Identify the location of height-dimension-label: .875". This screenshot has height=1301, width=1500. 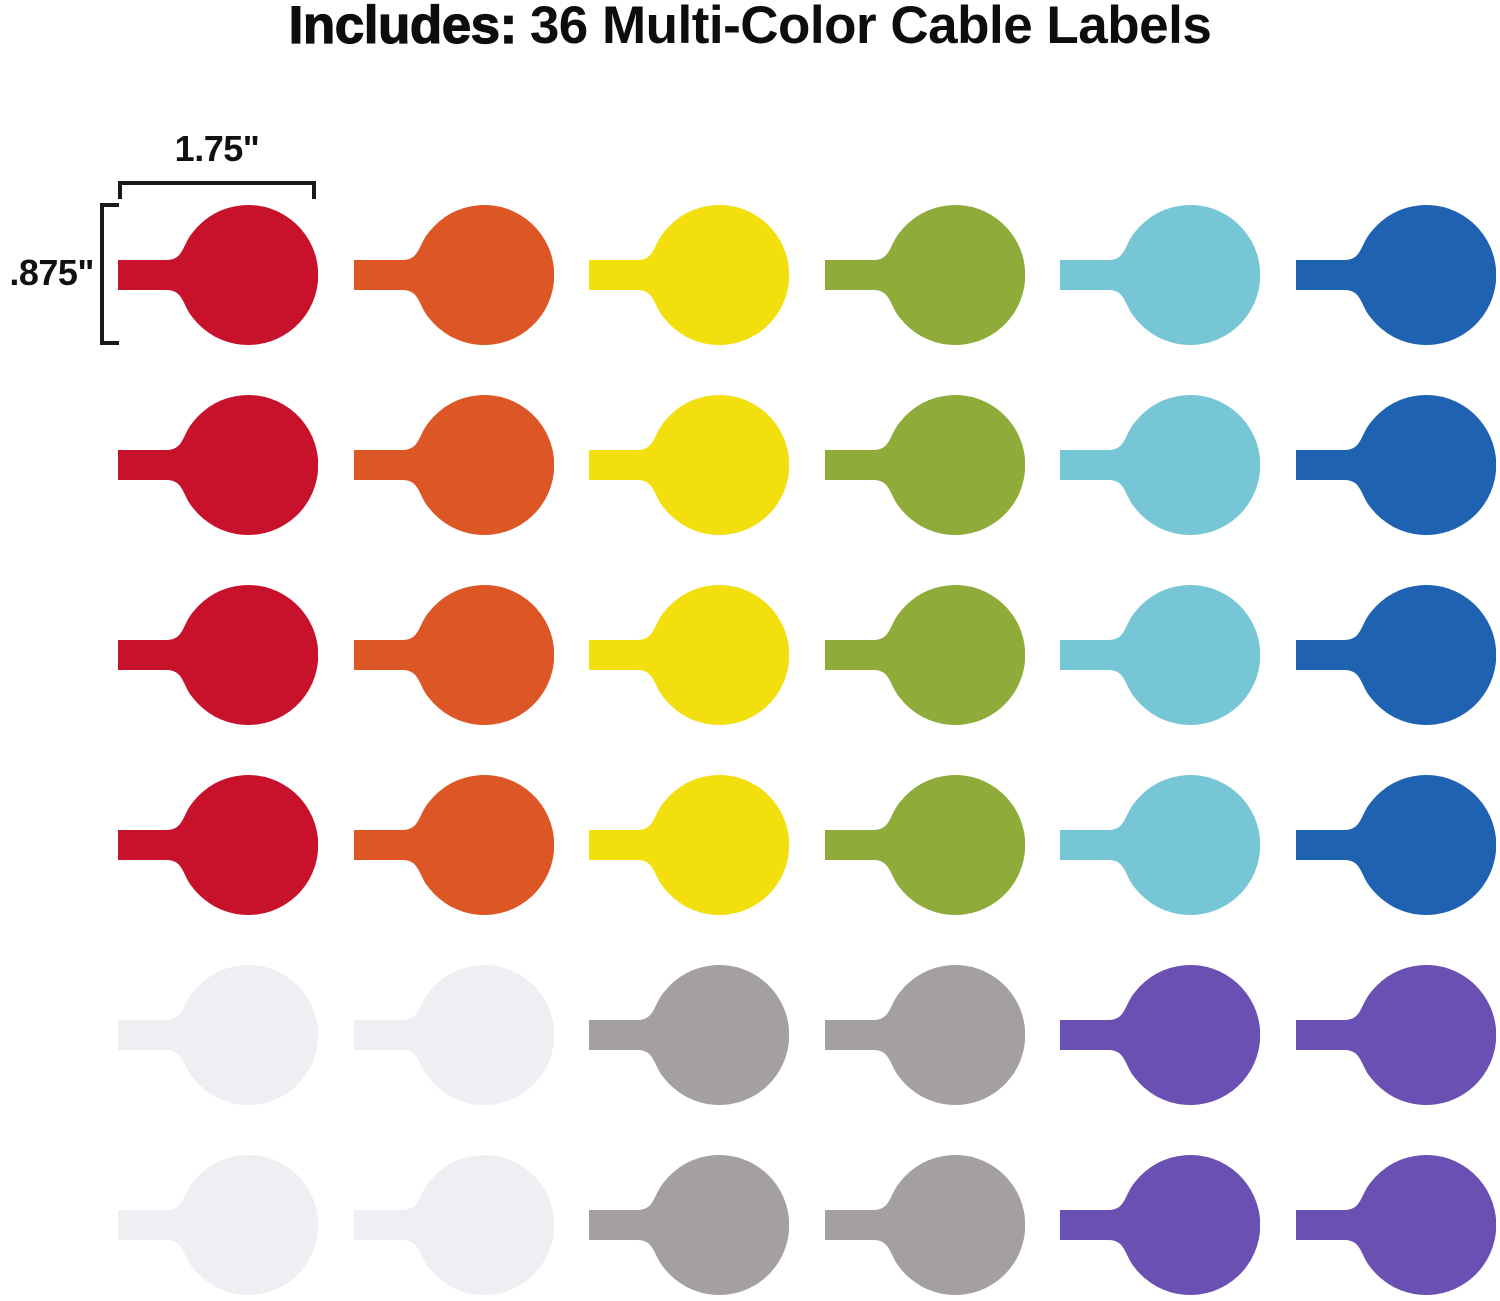
(51, 272).